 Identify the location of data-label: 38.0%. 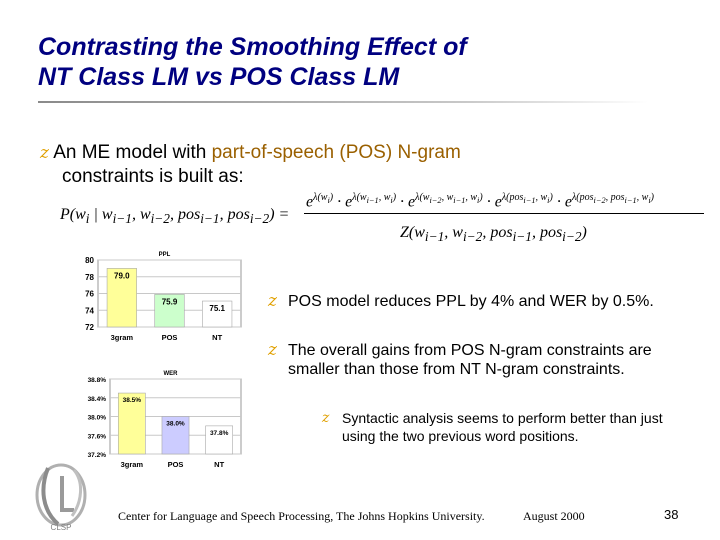
(175, 424).